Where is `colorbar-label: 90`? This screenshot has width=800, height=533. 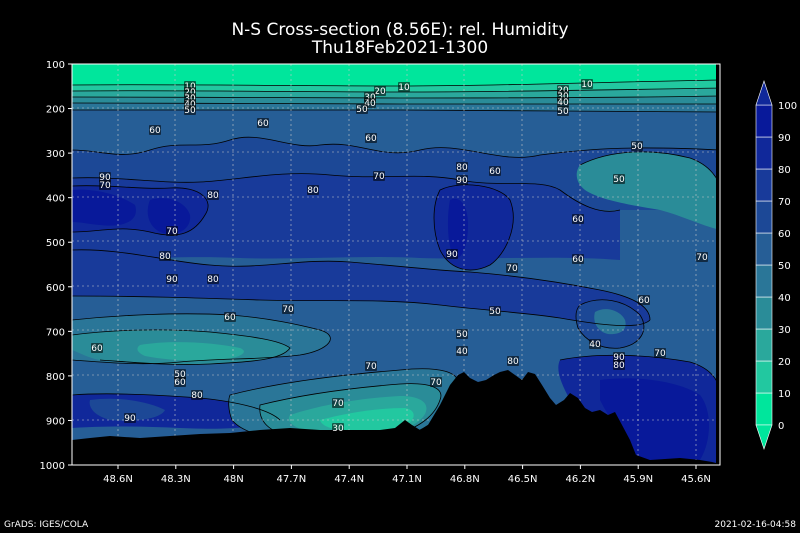
colorbar-label: 90 is located at coordinates (784, 138).